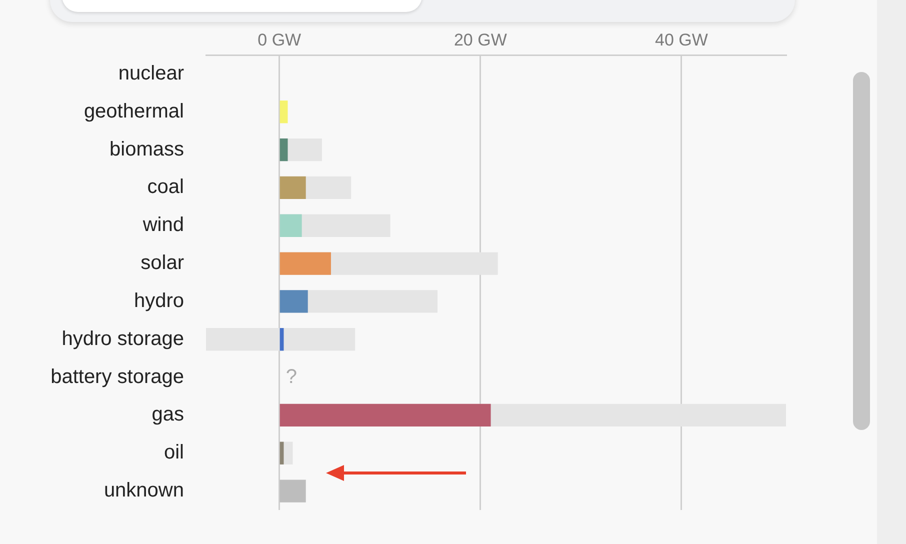  I want to click on y-tick-label: coal, so click(165, 187).